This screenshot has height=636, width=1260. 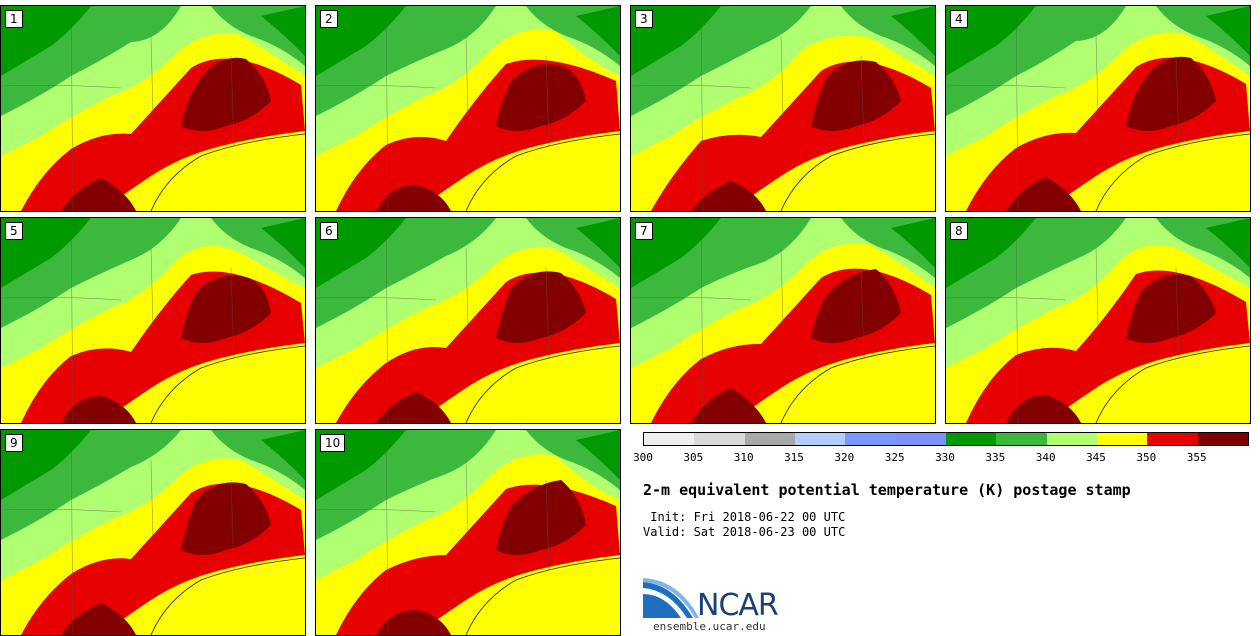 What do you see at coordinates (709, 626) in the screenshot?
I see `url-text: ensemble.ucar.edu` at bounding box center [709, 626].